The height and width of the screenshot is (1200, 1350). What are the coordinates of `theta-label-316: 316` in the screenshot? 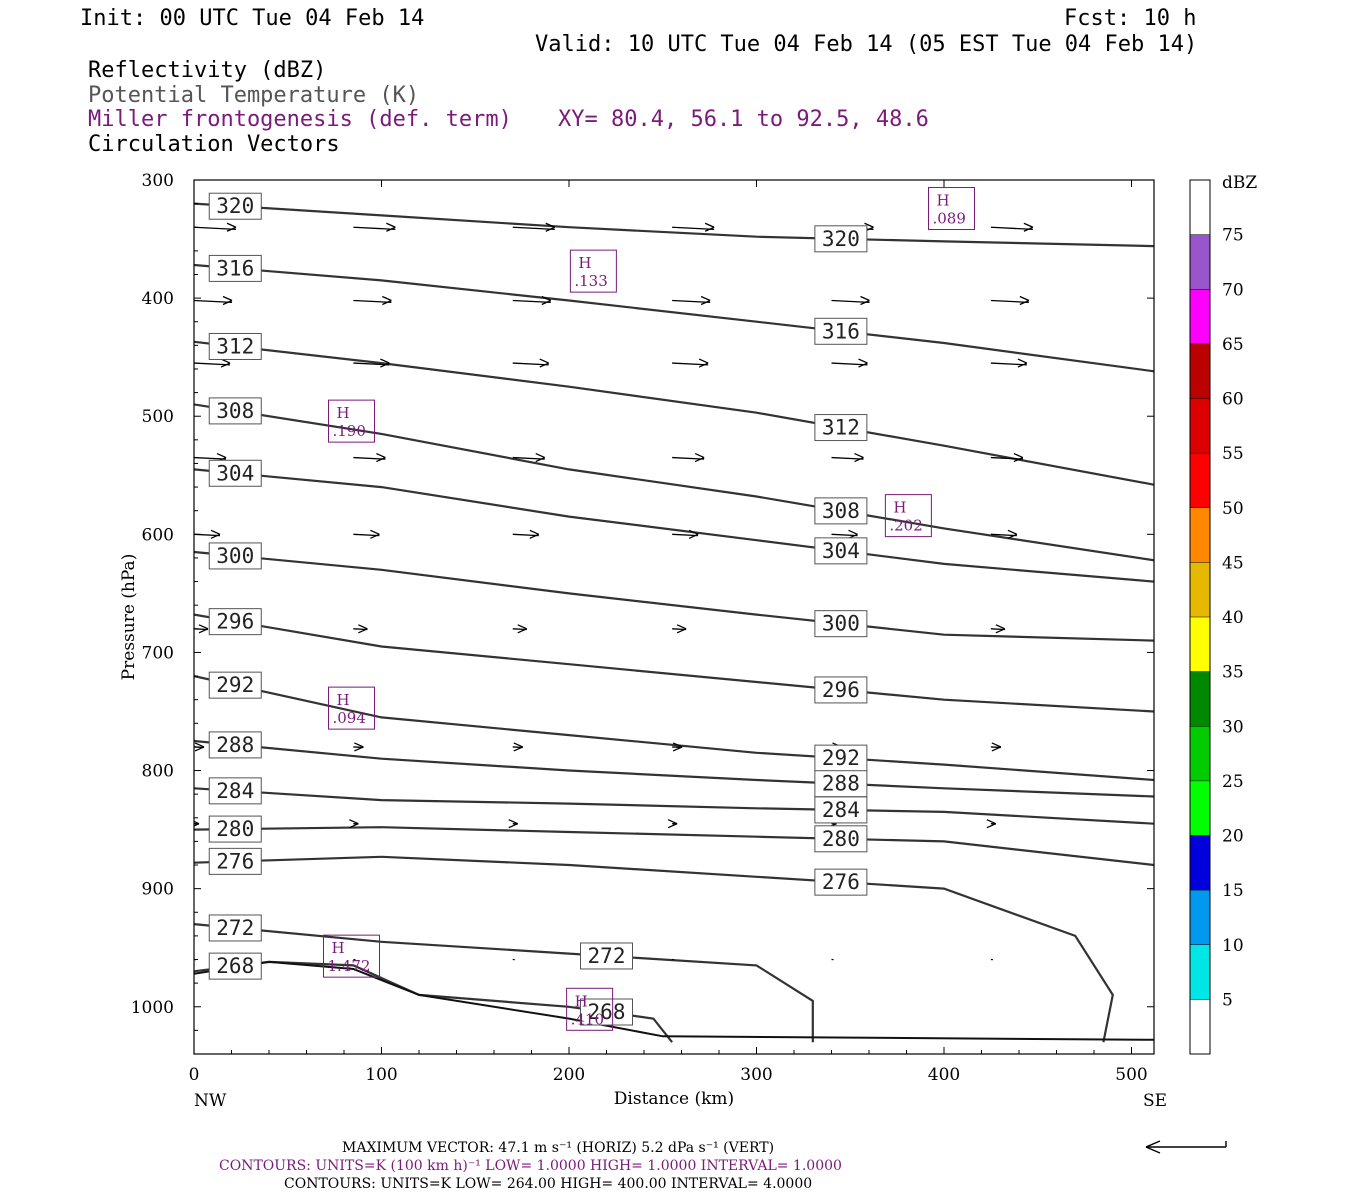 It's located at (841, 331).